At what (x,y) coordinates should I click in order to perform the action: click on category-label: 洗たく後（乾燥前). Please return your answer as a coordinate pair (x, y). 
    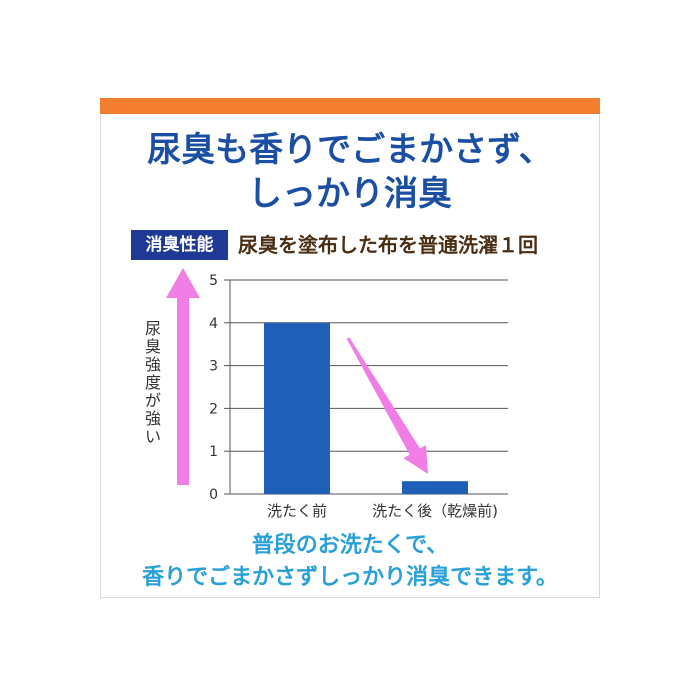
    Looking at the image, I should click on (435, 511).